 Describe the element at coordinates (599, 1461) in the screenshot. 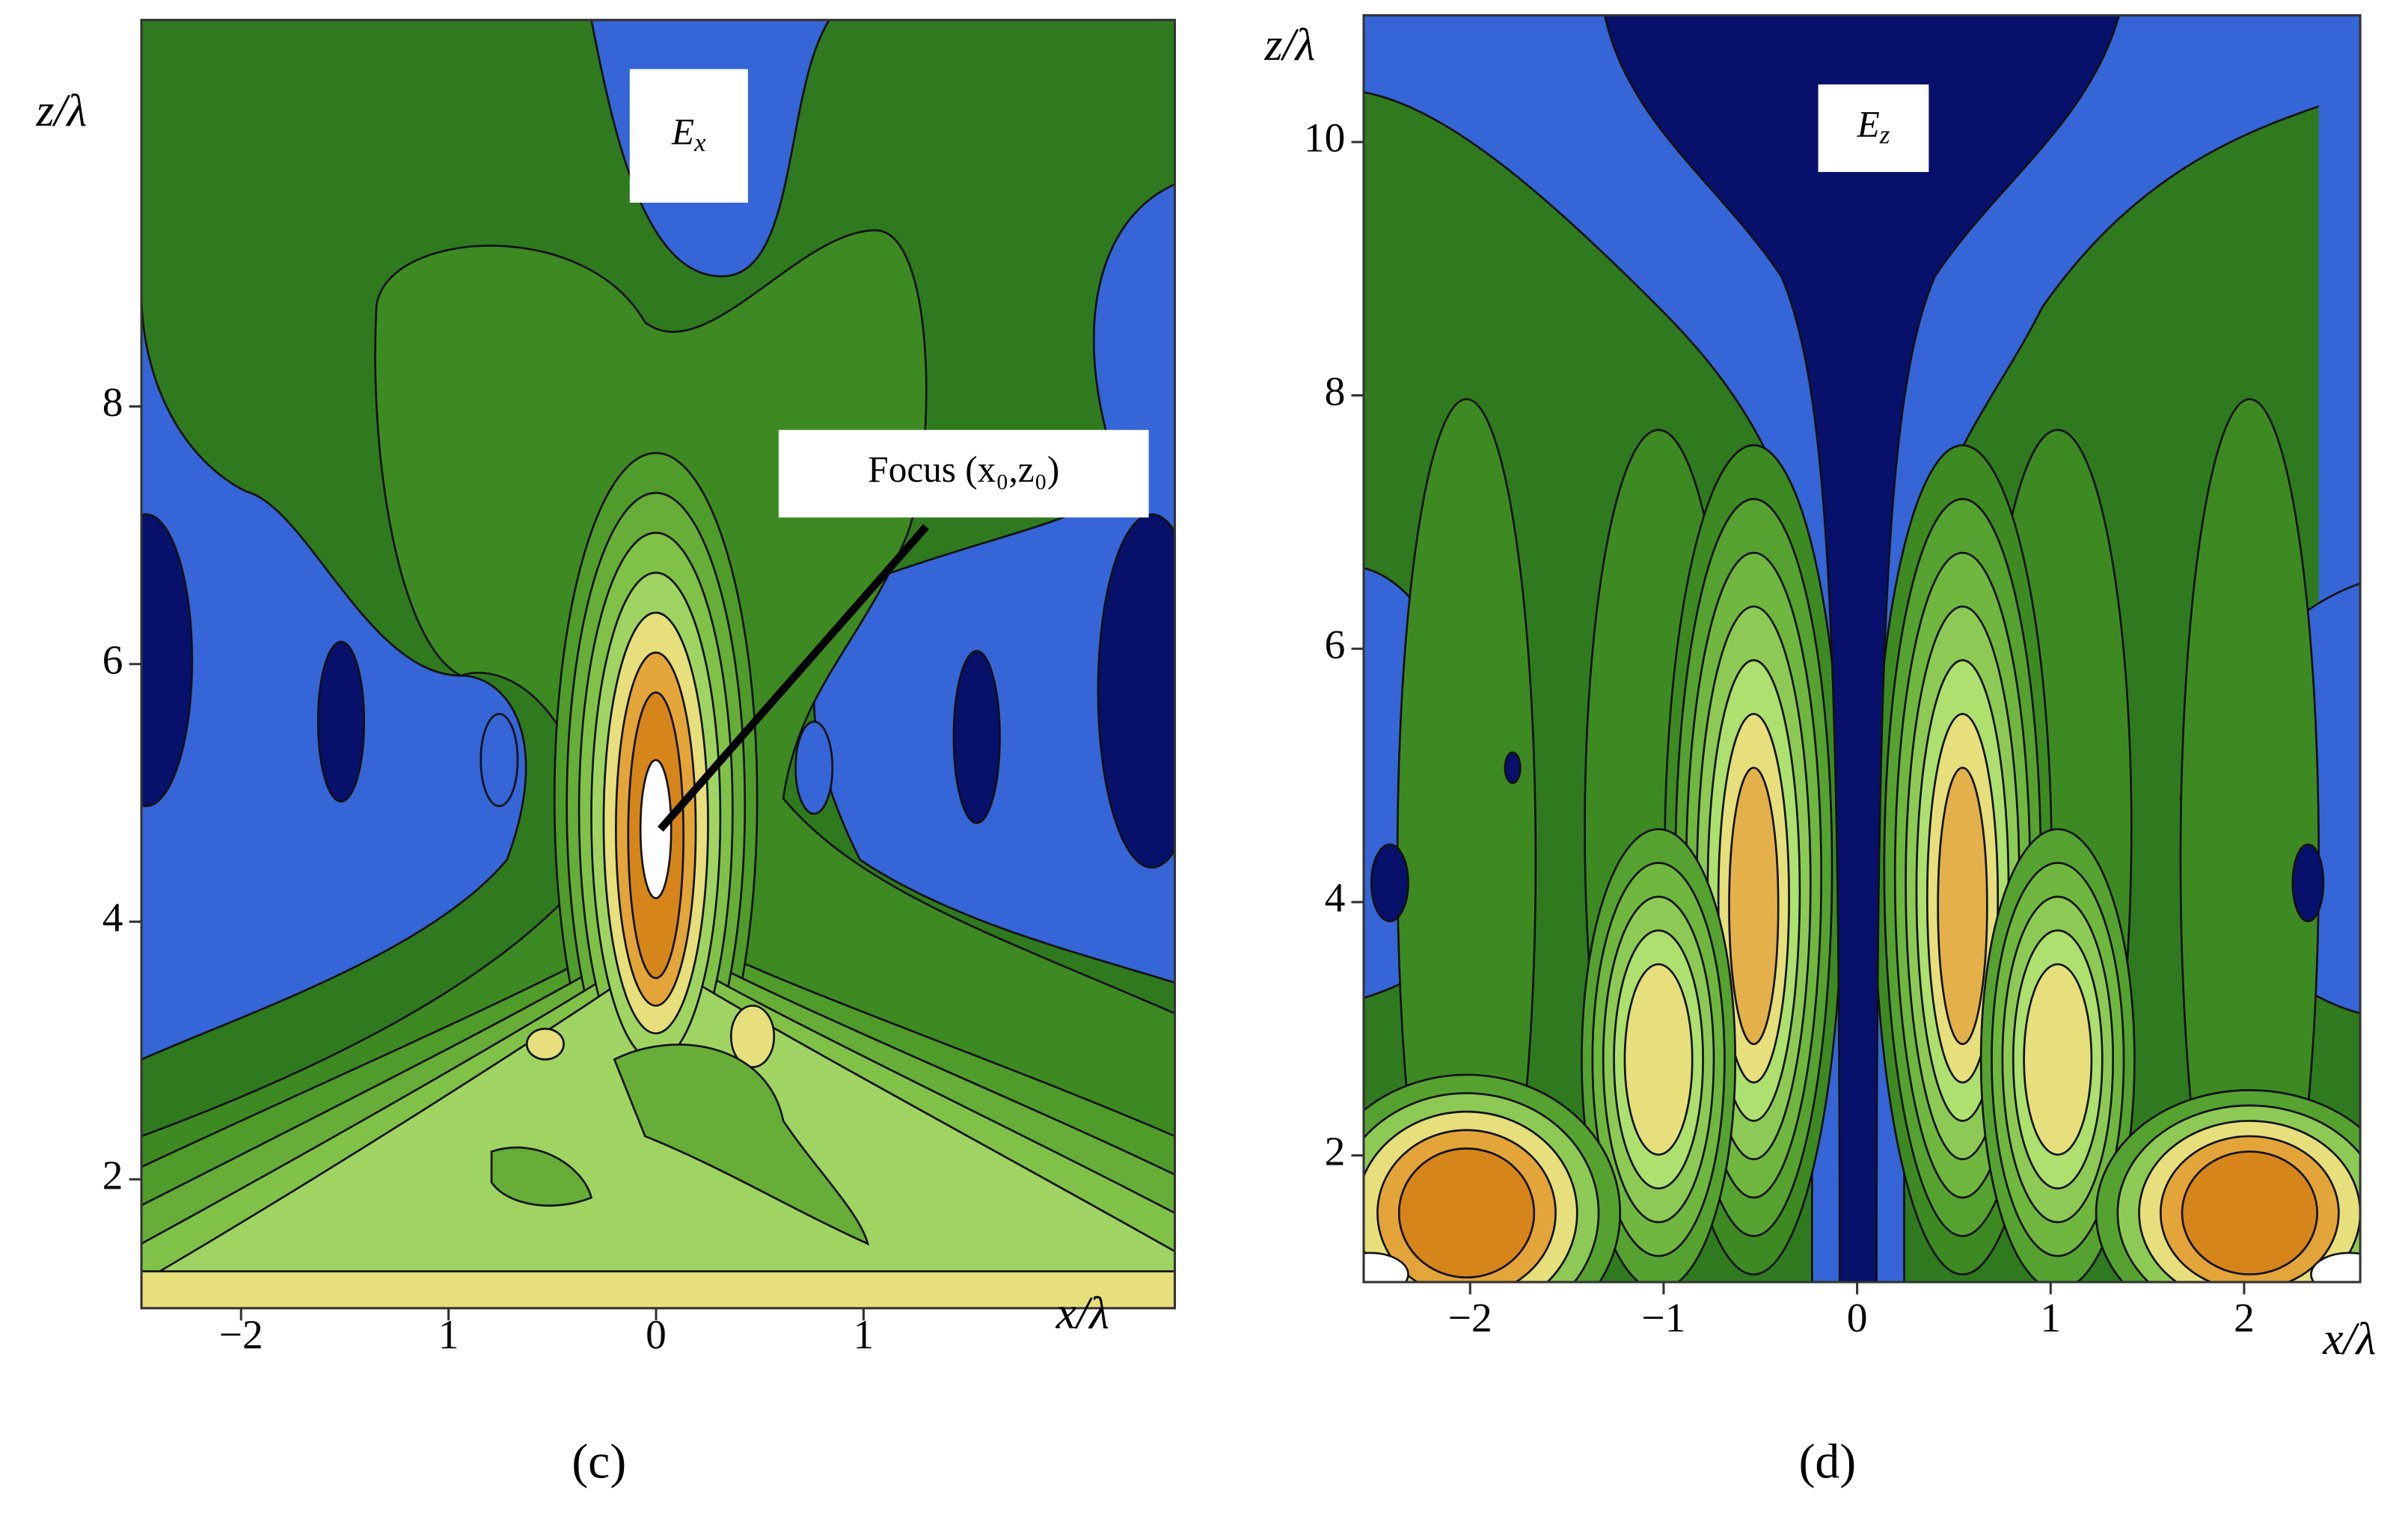

I see `panel-label: (c)` at that location.